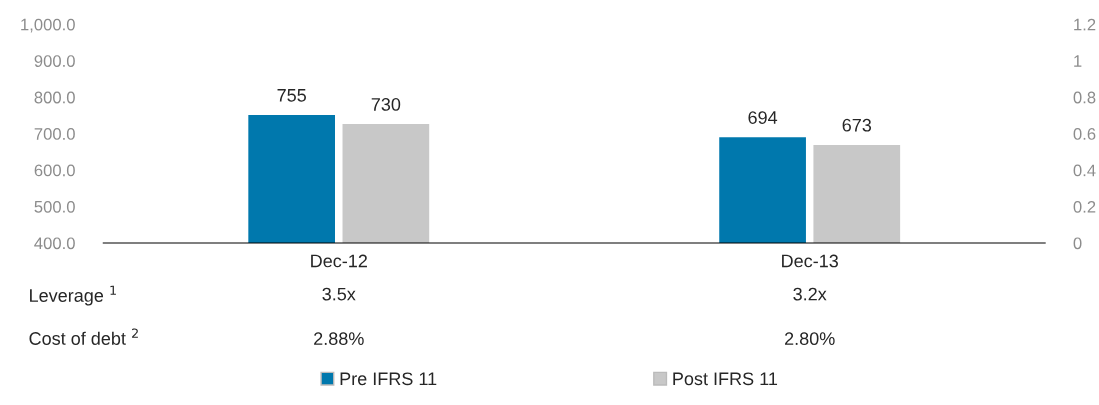 Image resolution: width=1099 pixels, height=405 pixels. What do you see at coordinates (73, 295) in the screenshot?
I see `text: Leverage $^{1}$` at bounding box center [73, 295].